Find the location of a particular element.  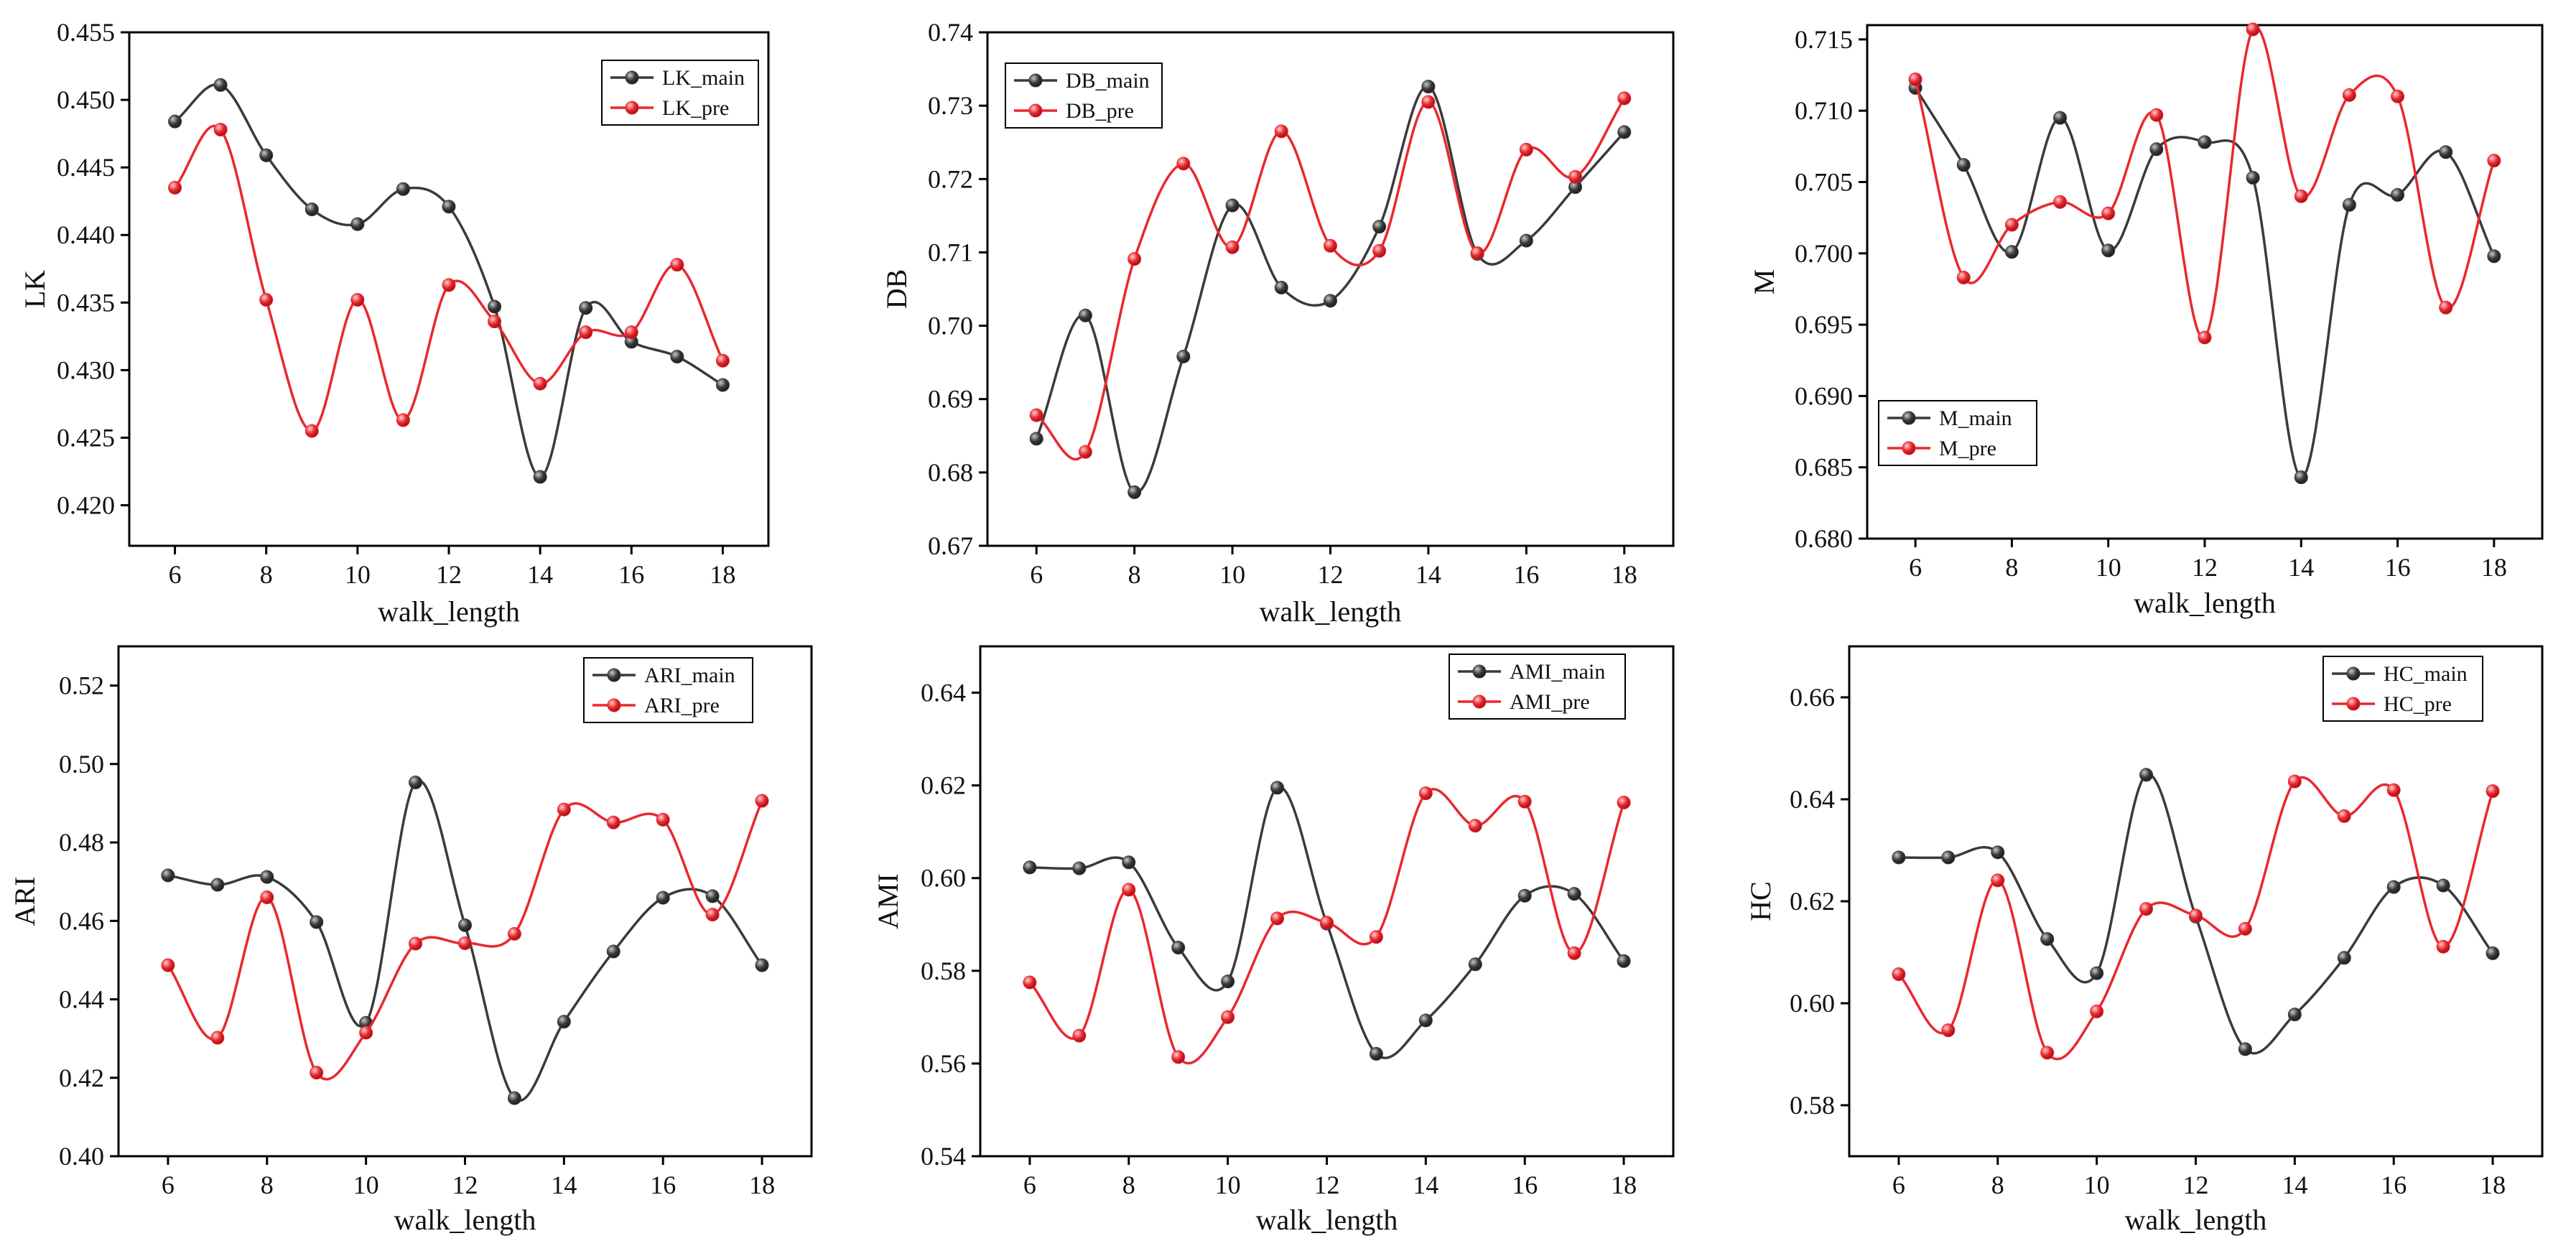

series-line-ari-main is located at coordinates (465, 941).